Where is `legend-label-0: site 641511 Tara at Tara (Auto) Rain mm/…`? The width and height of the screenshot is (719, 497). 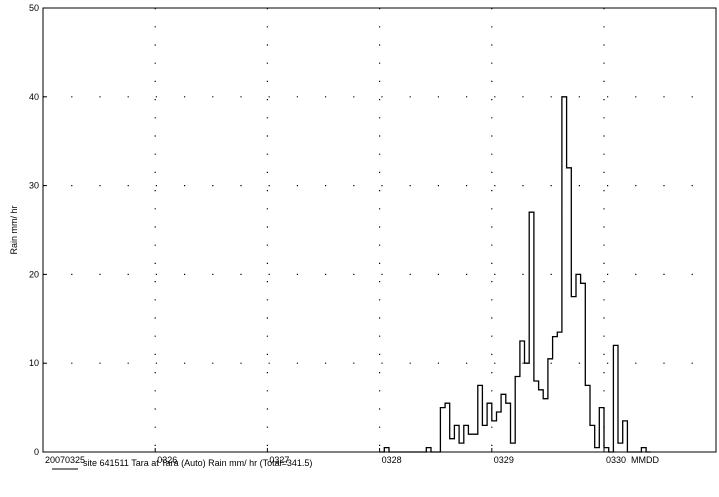
legend-label-0: site 641511 Tara at Tara (Auto) Rain mm/… is located at coordinates (197, 463).